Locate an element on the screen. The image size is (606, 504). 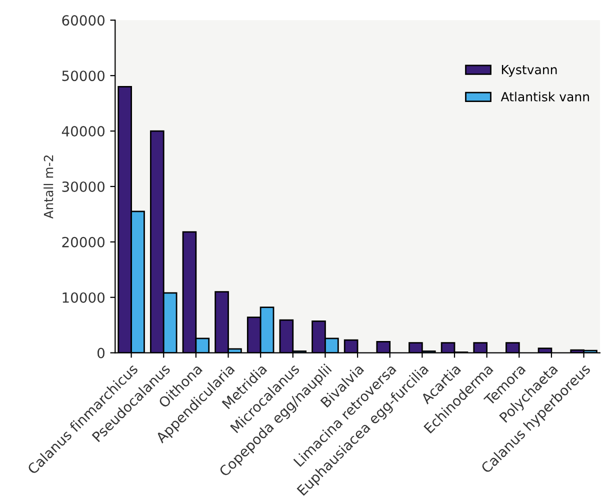
legend-label: Kystvann is located at coordinates (529, 71).